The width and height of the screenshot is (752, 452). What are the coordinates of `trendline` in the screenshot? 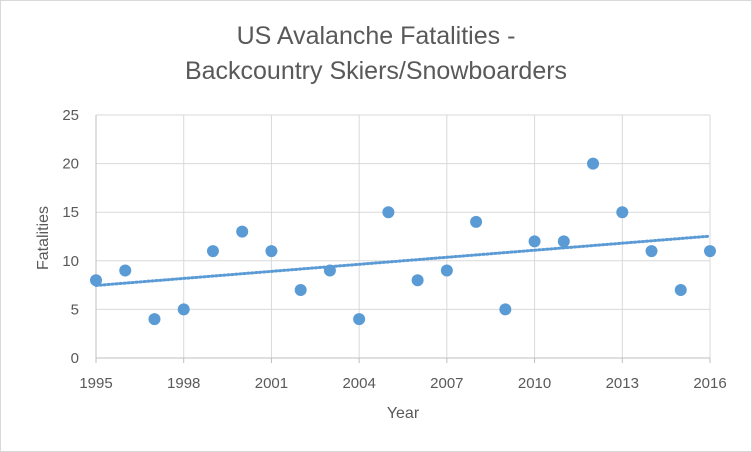 It's located at (403, 260).